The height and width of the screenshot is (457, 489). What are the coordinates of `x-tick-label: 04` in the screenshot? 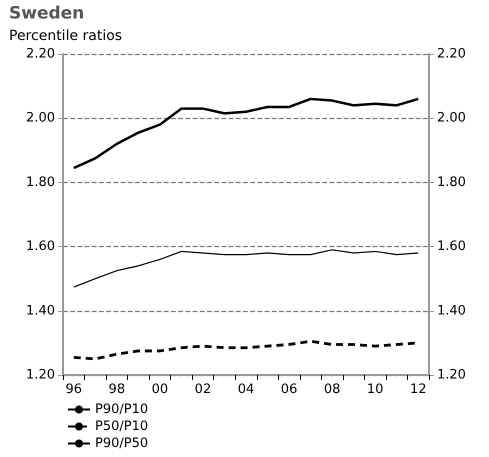 It's located at (246, 389).